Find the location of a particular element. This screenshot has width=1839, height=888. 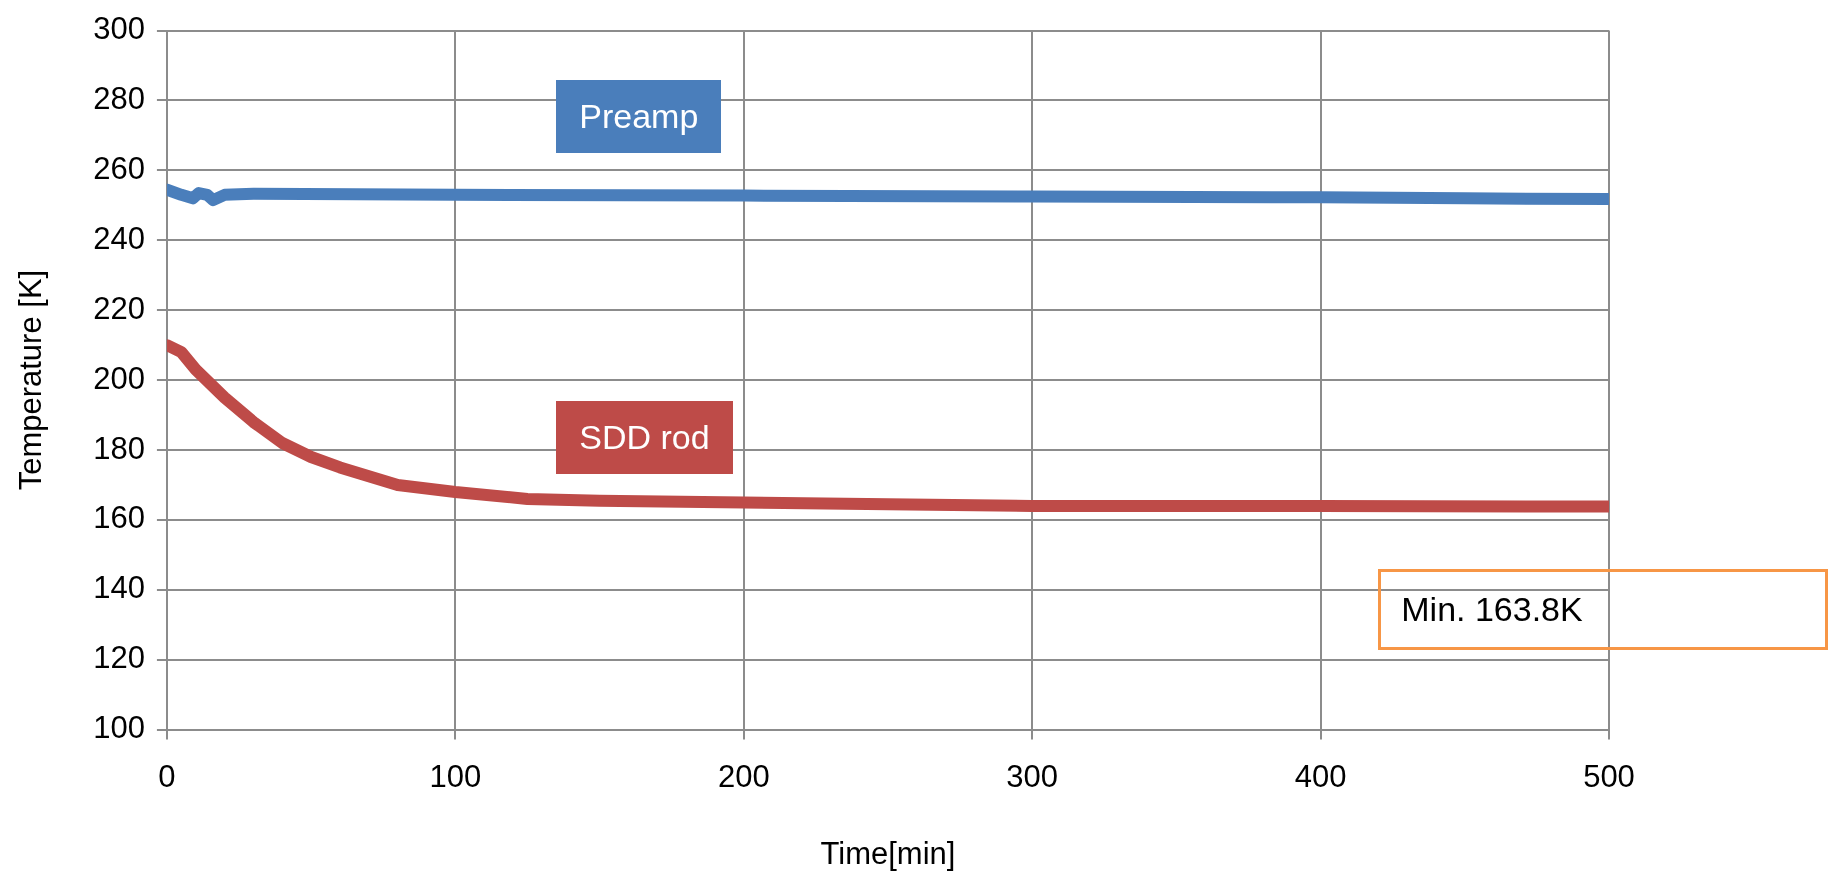

y-tick-label: 200 is located at coordinates (119, 378).